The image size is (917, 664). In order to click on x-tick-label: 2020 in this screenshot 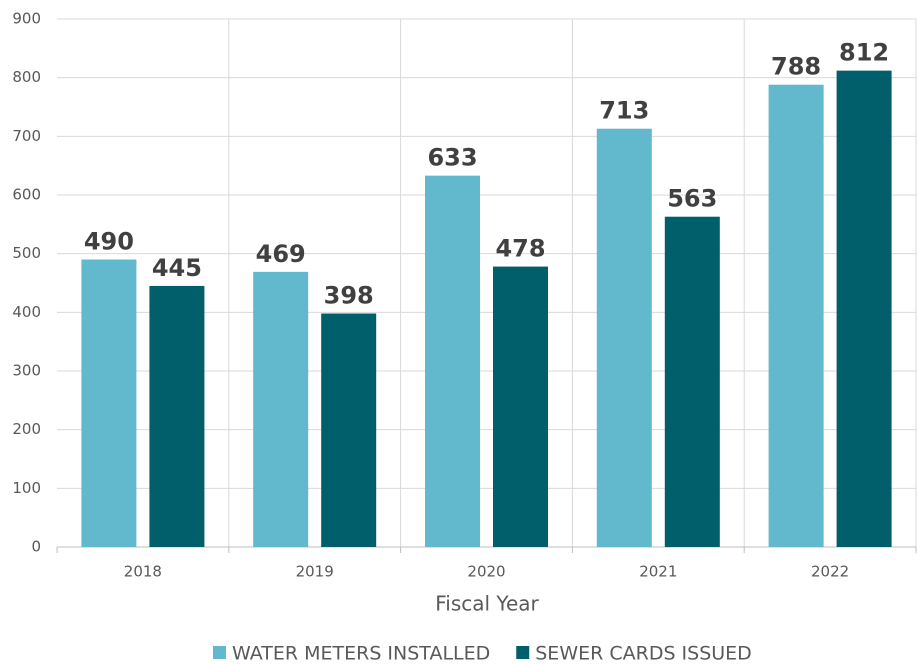, I will do `click(486, 572)`.